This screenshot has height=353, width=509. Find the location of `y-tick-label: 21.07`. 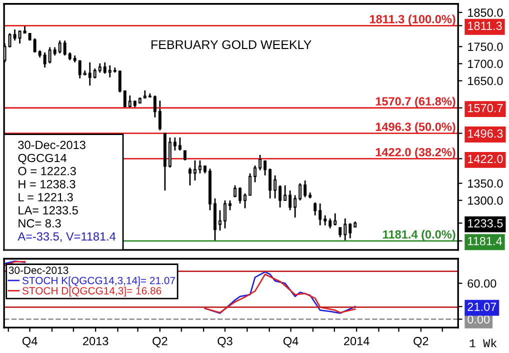

y-tick-label: 21.07 is located at coordinates (482, 306).